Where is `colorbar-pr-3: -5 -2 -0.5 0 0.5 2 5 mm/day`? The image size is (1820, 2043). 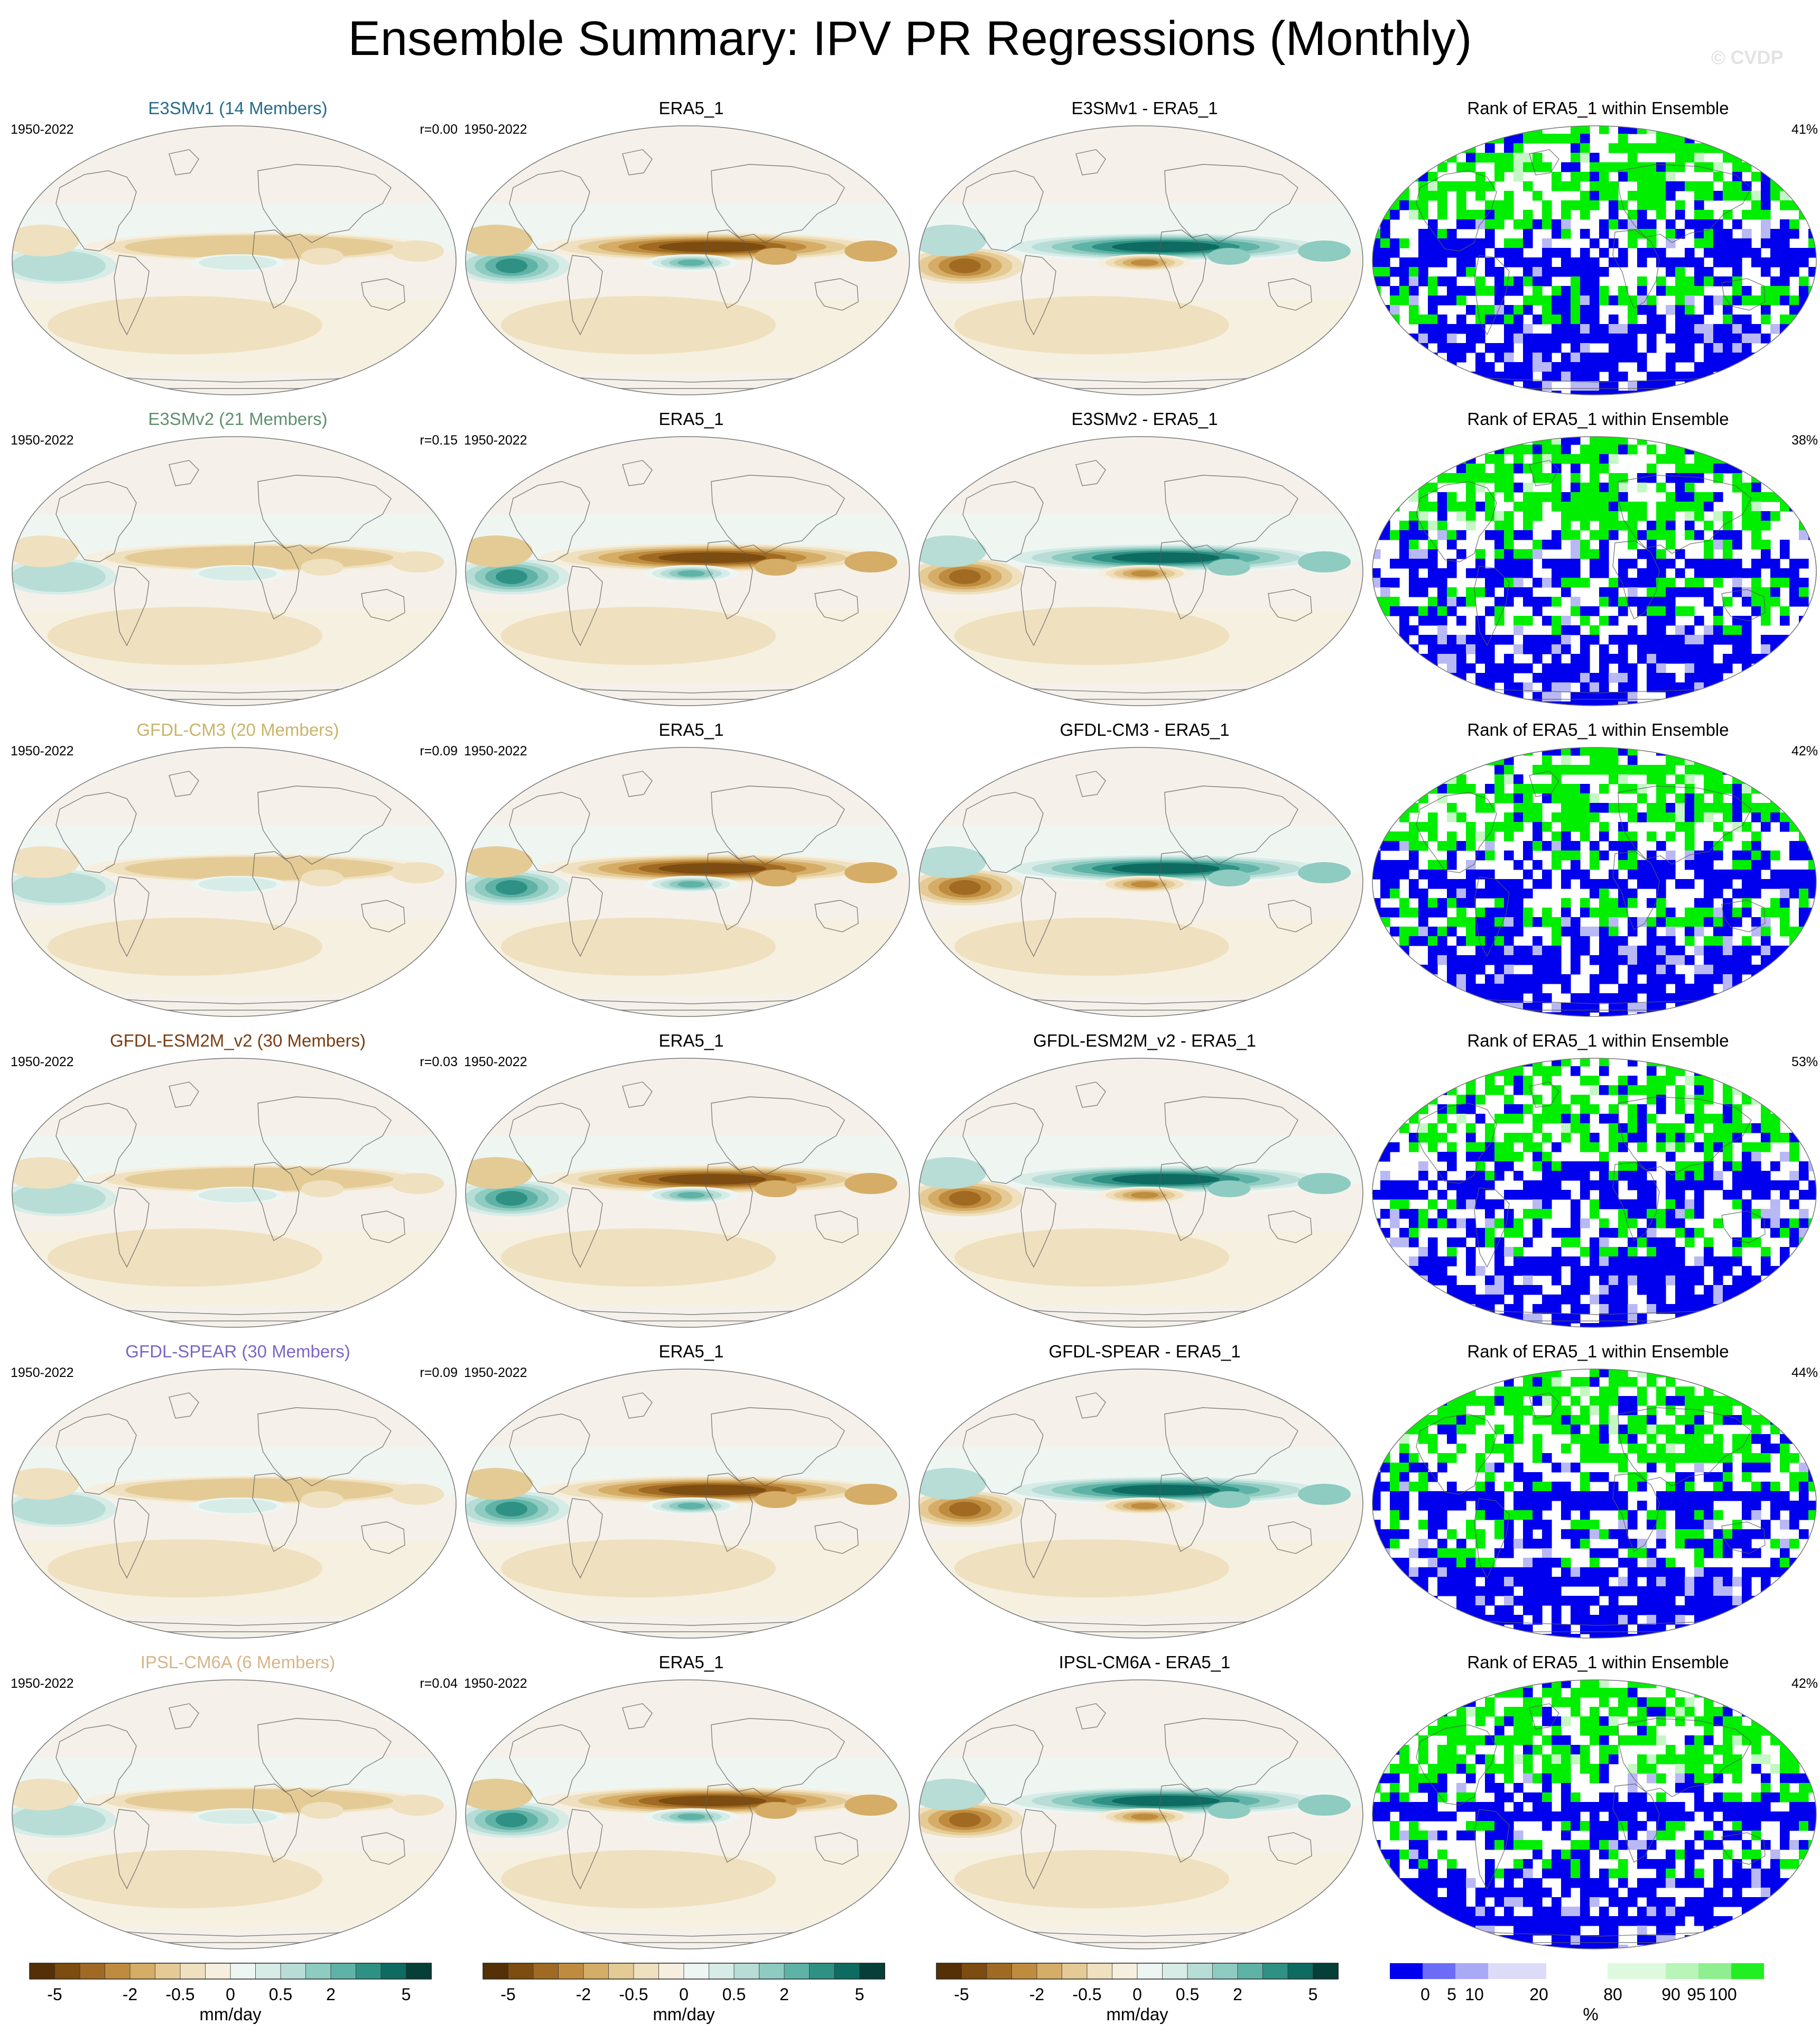
colorbar-pr-3: -5 -2 -0.5 0 0.5 2 5 mm/day is located at coordinates (1134, 2000).